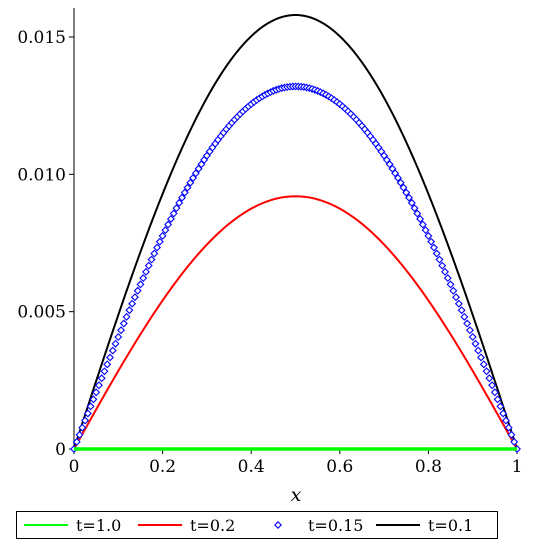 The image size is (533, 550). I want to click on y-tick-label: 0, so click(60, 450).